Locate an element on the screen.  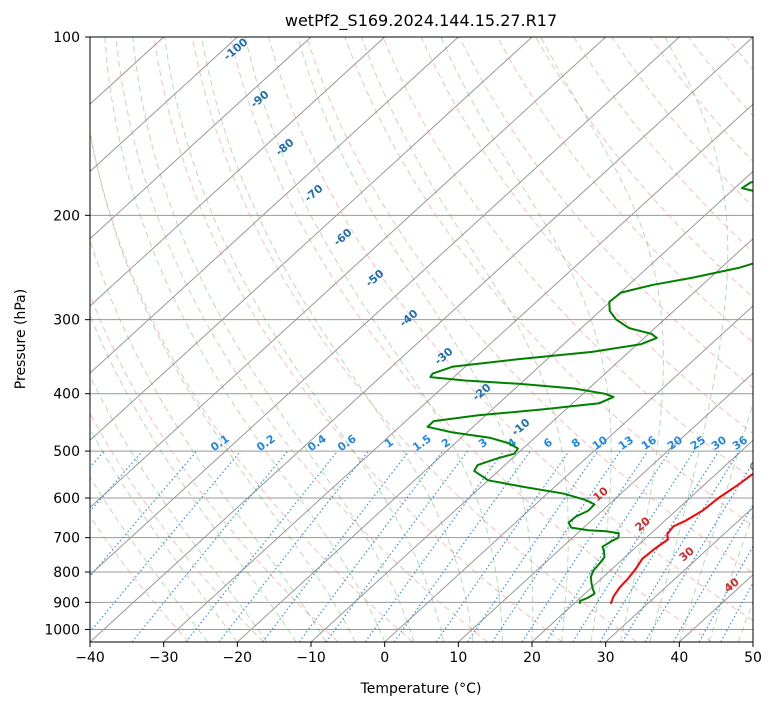
y-tick-label: 400 is located at coordinates (66, 395).